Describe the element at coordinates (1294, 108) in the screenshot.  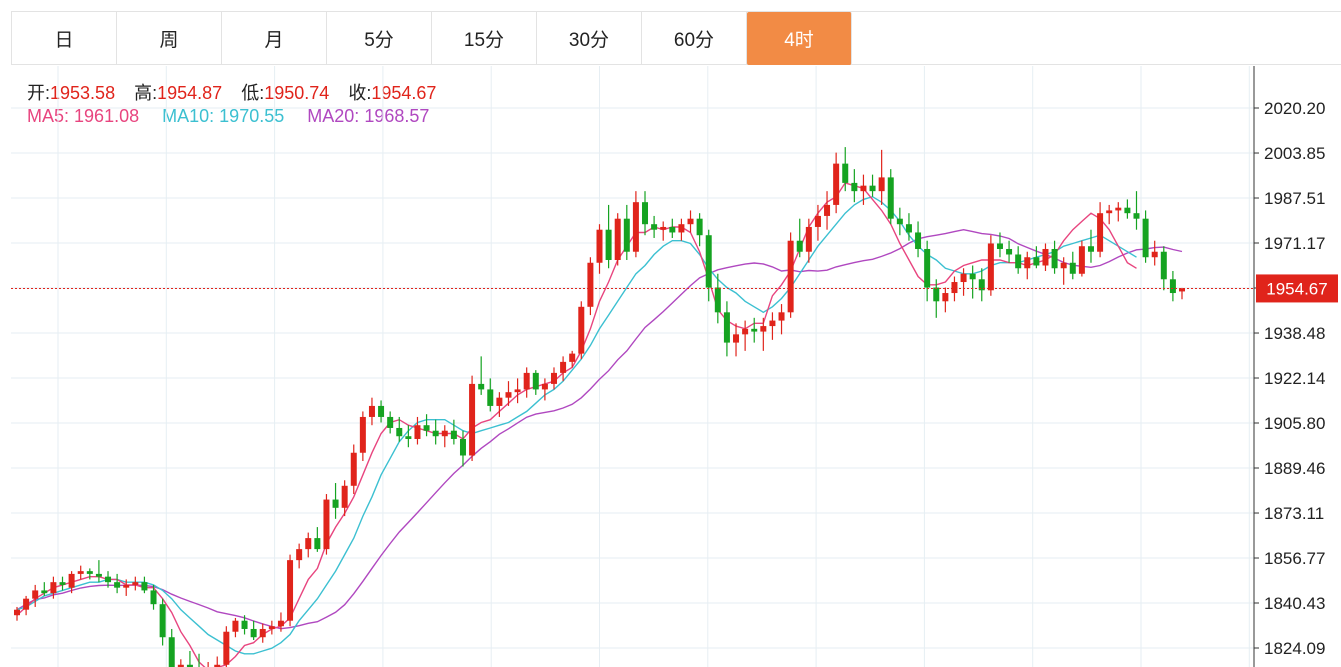
I see `price-tick-label: 2020.20` at that location.